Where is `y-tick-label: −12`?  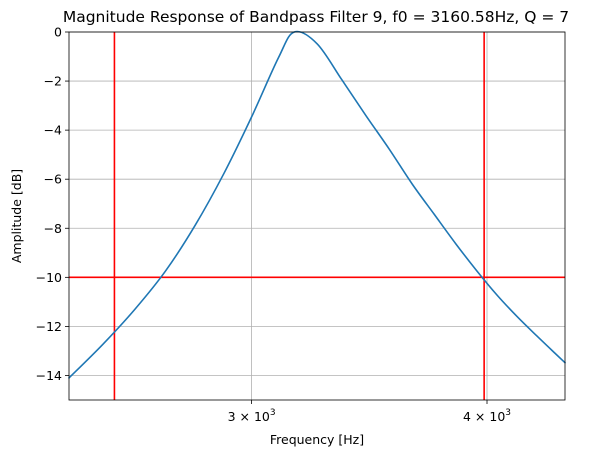
y-tick-label: −12 is located at coordinates (49, 326).